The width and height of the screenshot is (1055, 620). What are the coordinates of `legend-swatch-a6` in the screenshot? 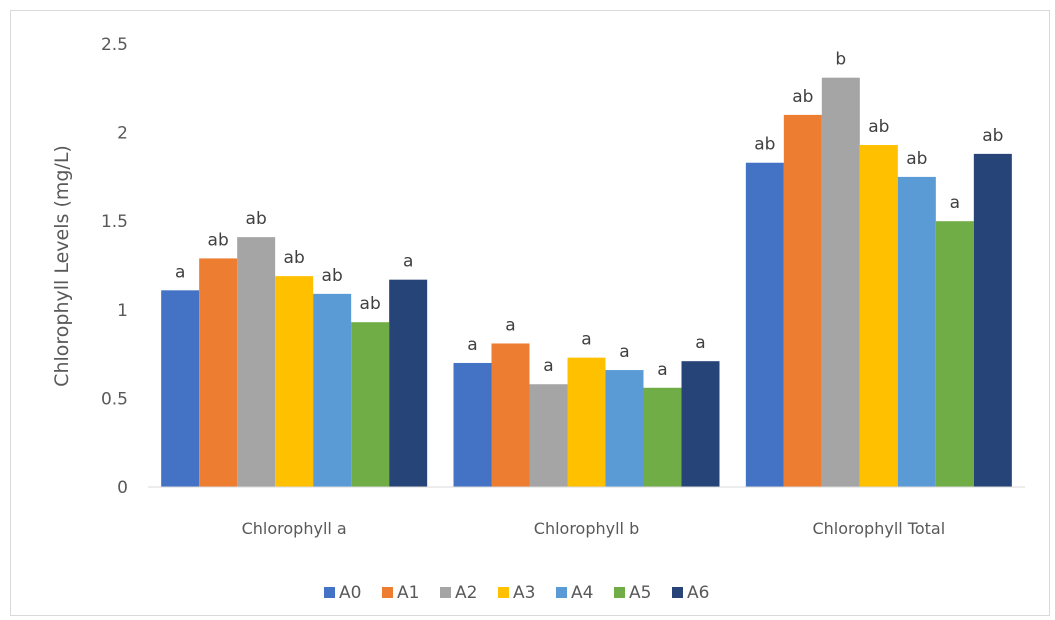 It's located at (677, 592).